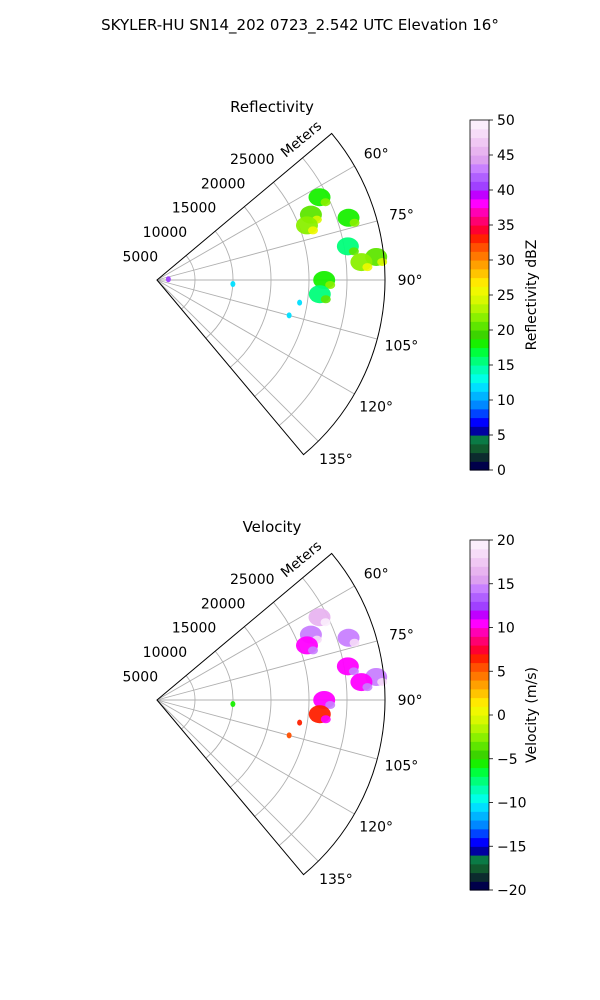  What do you see at coordinates (506, 331) in the screenshot?
I see `refl-colorbar-tick-label: 20` at bounding box center [506, 331].